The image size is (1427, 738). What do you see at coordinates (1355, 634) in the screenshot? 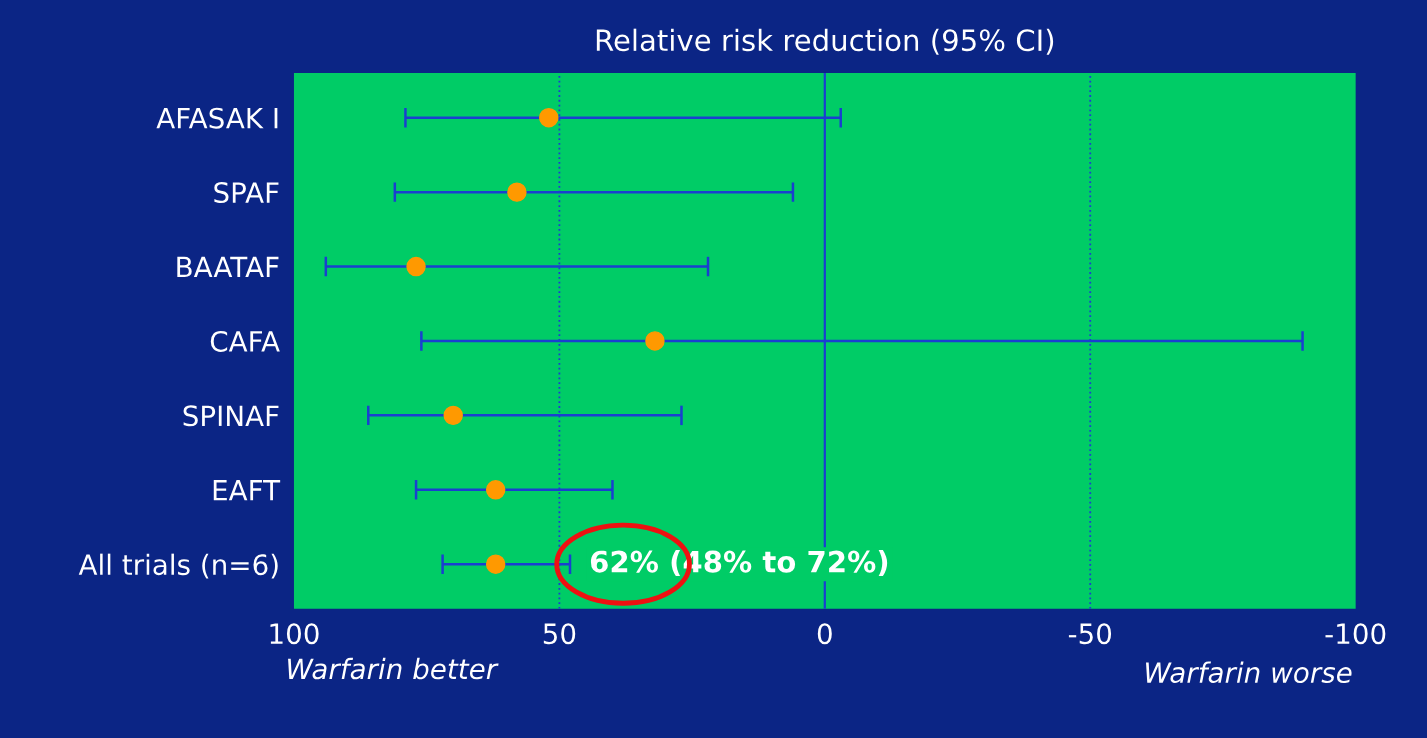
I see `x-tick-label: -100` at bounding box center [1355, 634].